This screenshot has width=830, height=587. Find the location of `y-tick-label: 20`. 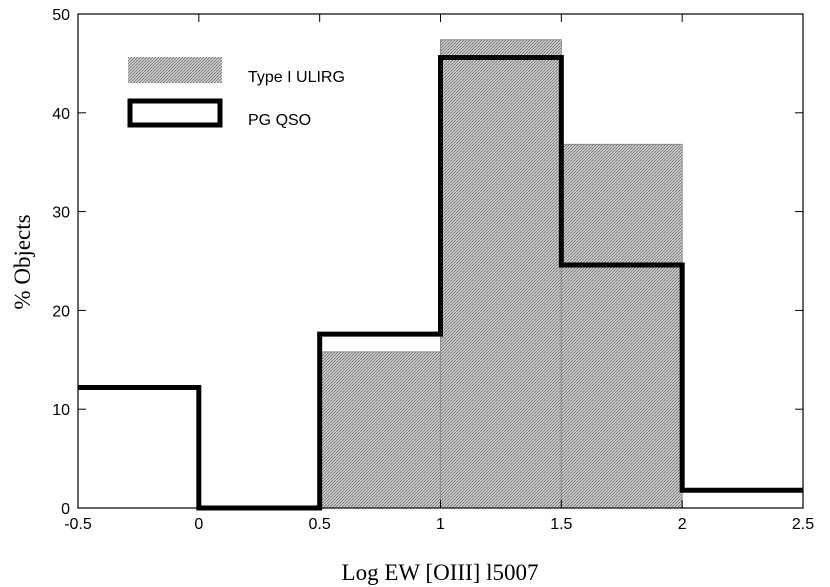

y-tick-label: 20 is located at coordinates (61, 311).